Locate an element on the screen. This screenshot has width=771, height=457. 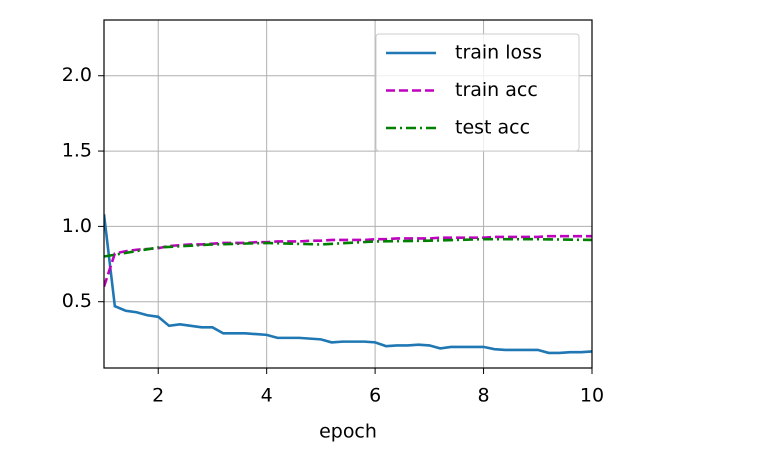
y-tick-label: 2.0 is located at coordinates (77, 75).